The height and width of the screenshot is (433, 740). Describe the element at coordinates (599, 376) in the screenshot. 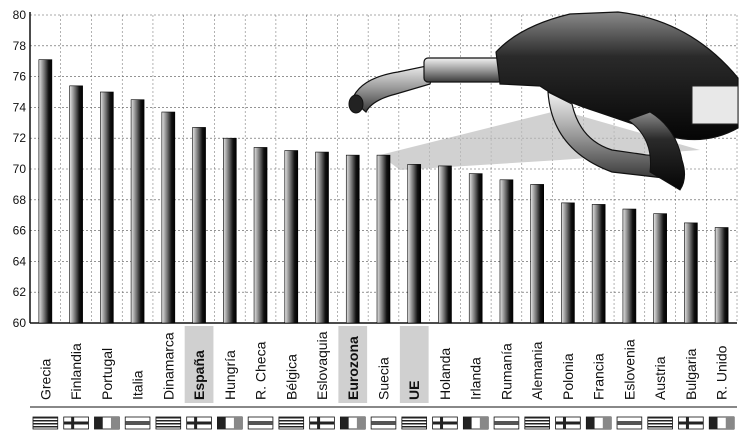

I see `x-category-label: Francia` at that location.